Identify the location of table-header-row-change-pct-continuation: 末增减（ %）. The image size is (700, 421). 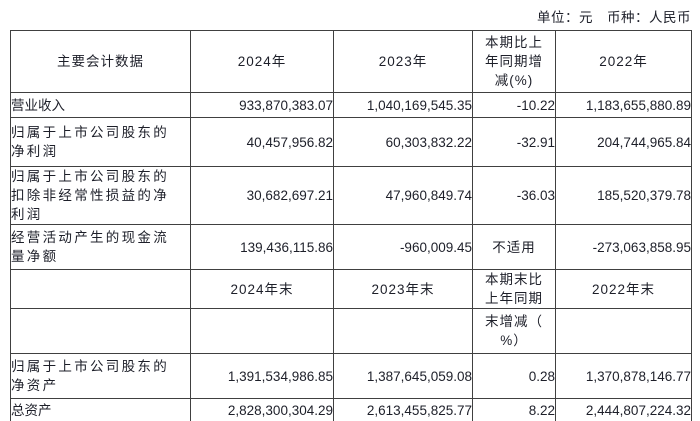
(351, 331).